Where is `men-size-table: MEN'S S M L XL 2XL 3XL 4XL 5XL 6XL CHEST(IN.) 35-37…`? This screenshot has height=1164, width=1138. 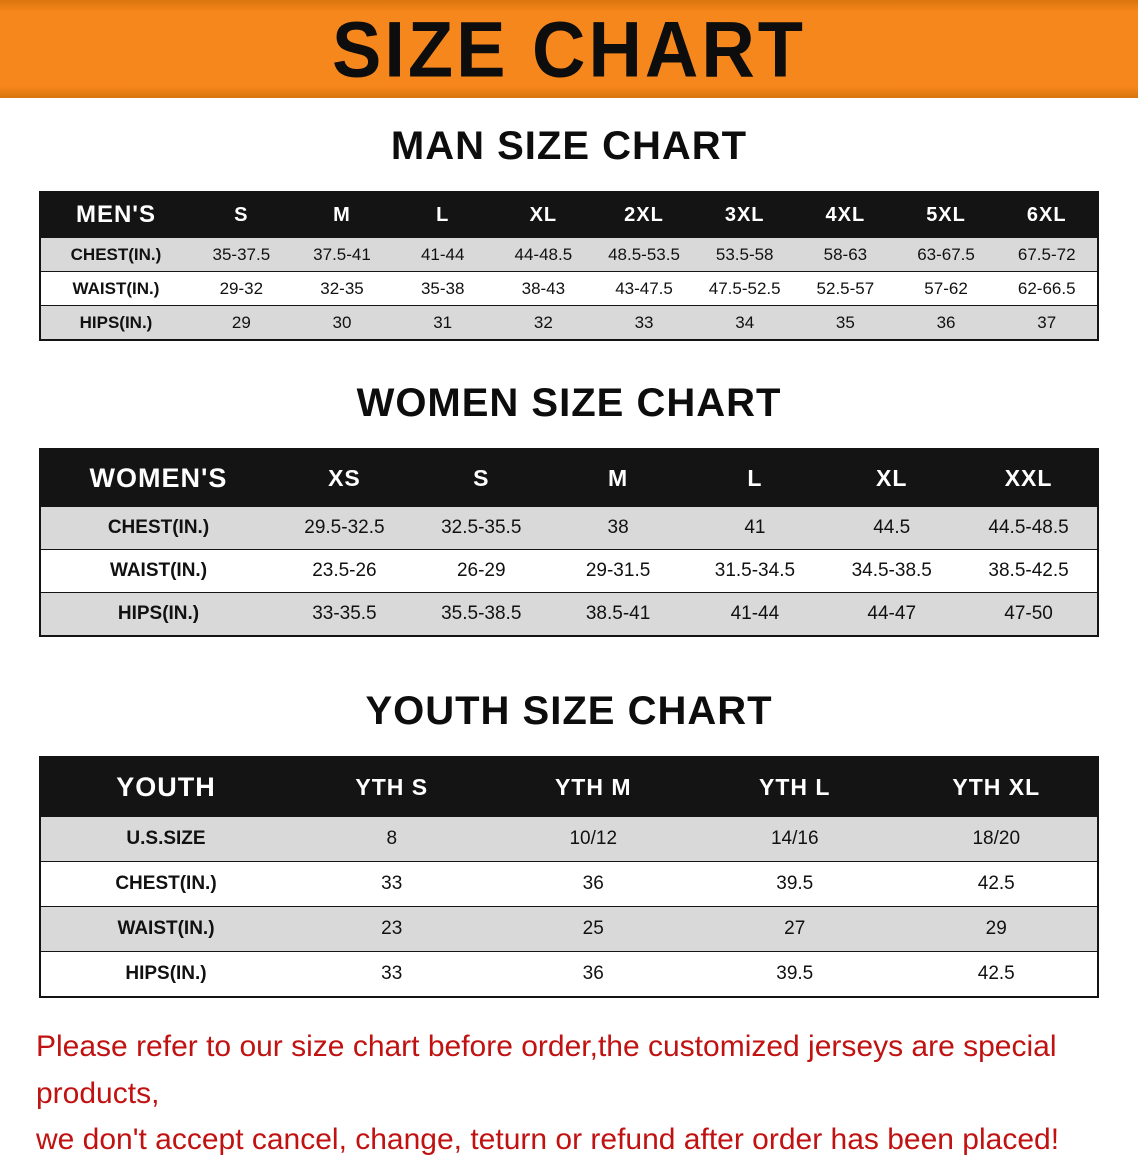
men-size-table: MEN'S S M L XL 2XL 3XL 4XL 5XL 6XL CHEST(IN.) 35-37… is located at coordinates (569, 266).